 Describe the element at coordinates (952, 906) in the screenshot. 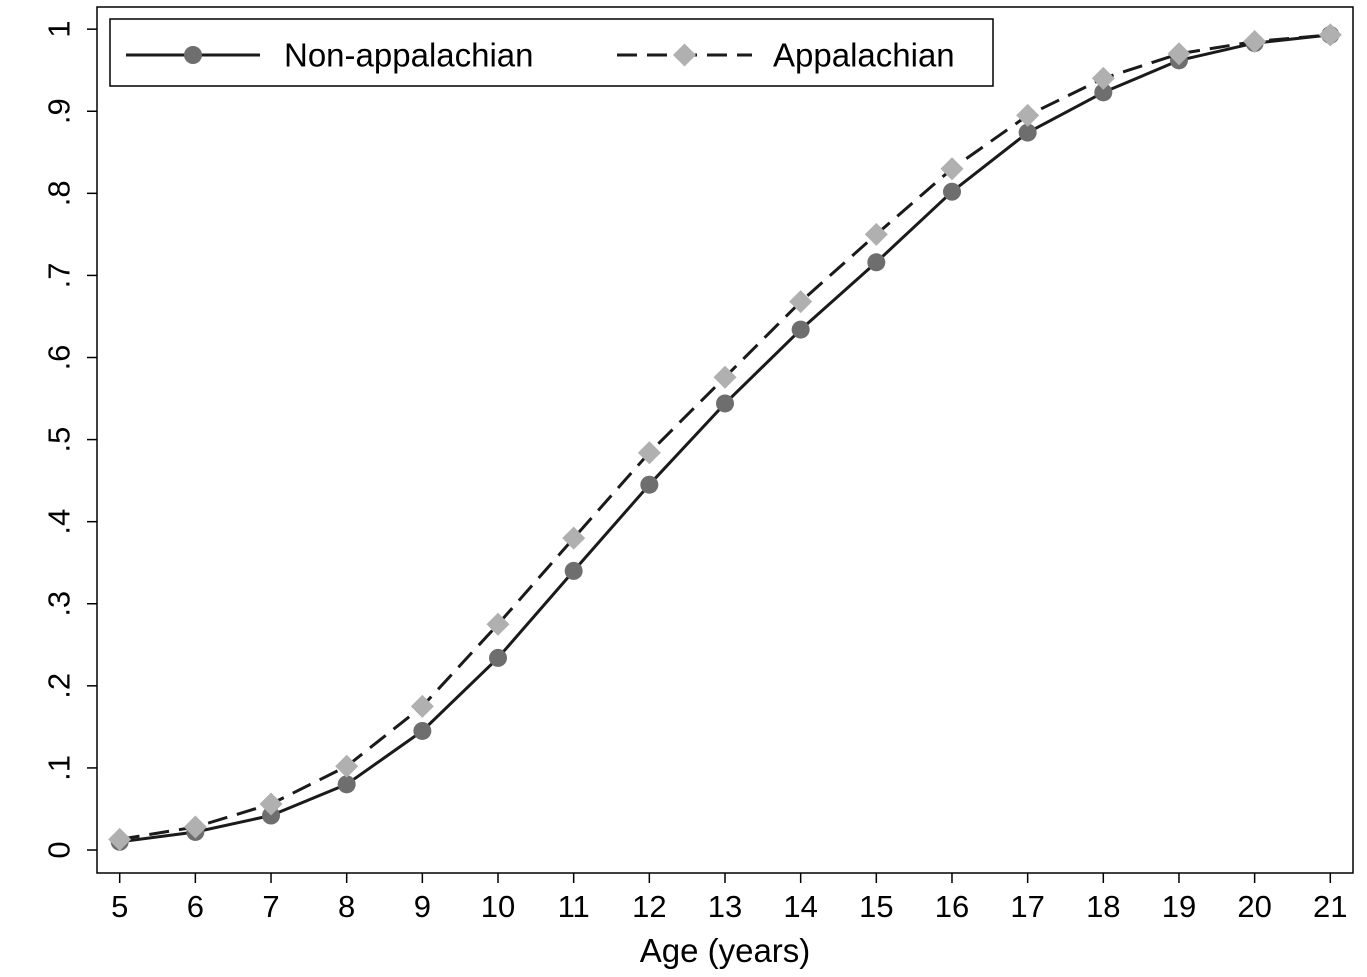

I see `x-tick-label: 16` at that location.